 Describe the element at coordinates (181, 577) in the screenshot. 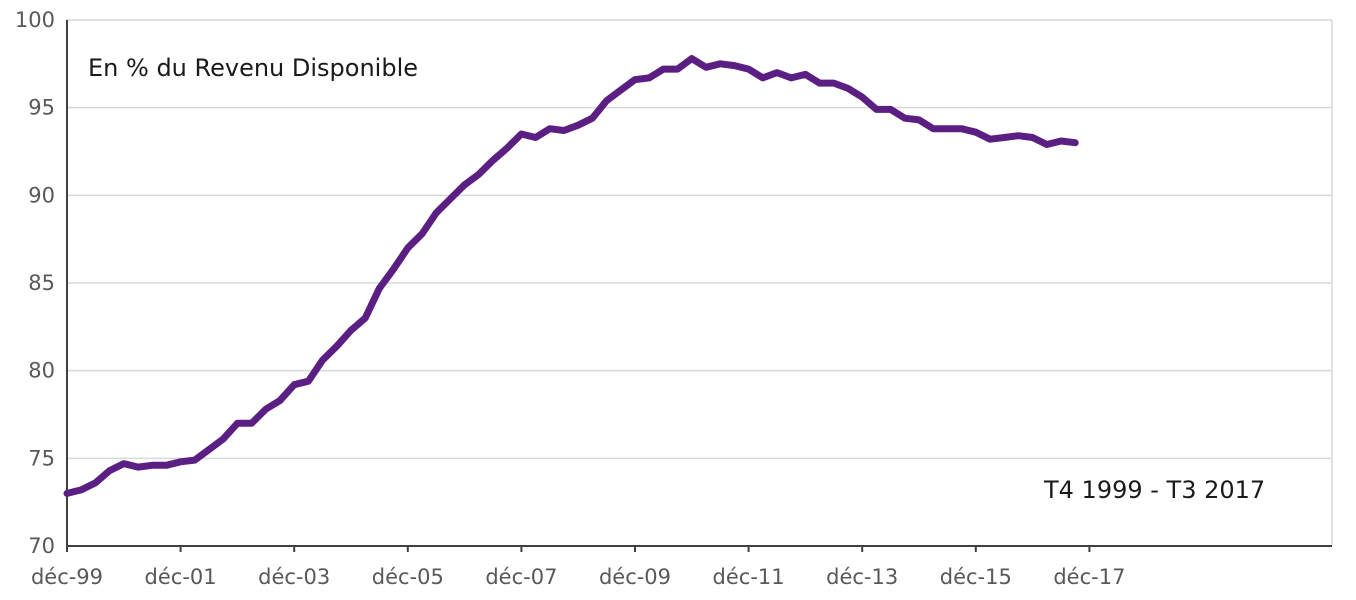

I see `x-tick-label: déc-01` at that location.